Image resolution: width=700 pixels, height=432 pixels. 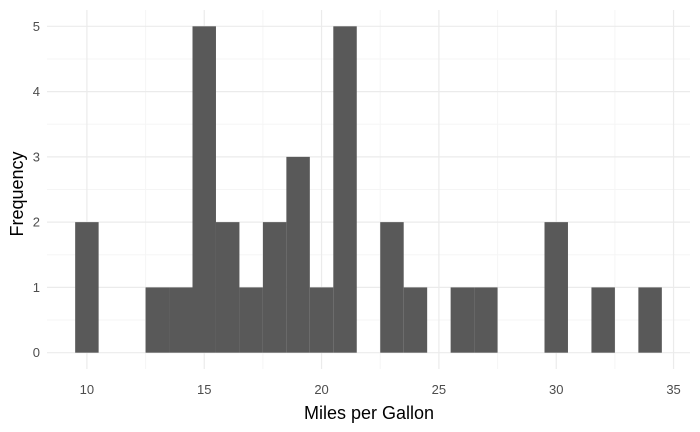 I want to click on x-tick-label: 20, so click(x=321, y=389).